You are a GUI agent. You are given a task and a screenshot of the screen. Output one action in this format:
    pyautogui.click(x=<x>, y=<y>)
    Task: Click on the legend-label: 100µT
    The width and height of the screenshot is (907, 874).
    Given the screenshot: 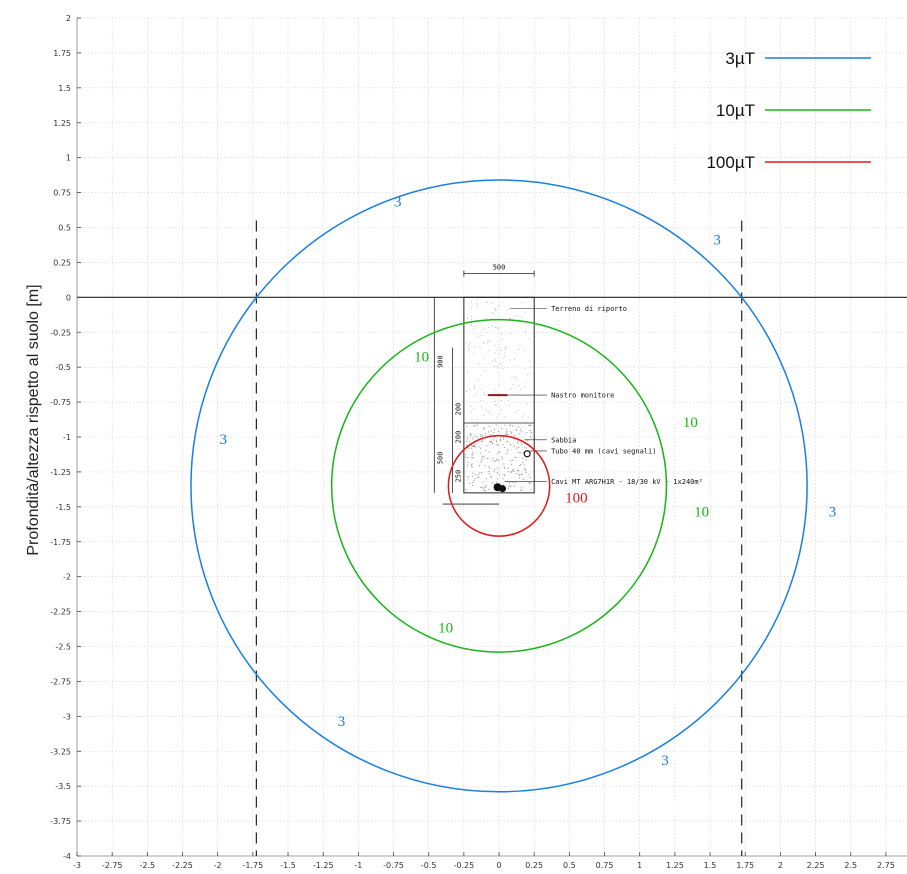 What is the action you would take?
    pyautogui.click(x=730, y=162)
    